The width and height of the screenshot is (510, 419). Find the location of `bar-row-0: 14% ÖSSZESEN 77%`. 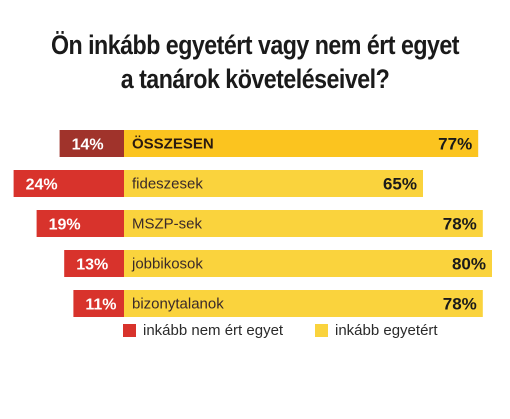

bar-row-0: 14% ÖSSZESEN 77% is located at coordinates (269, 143).